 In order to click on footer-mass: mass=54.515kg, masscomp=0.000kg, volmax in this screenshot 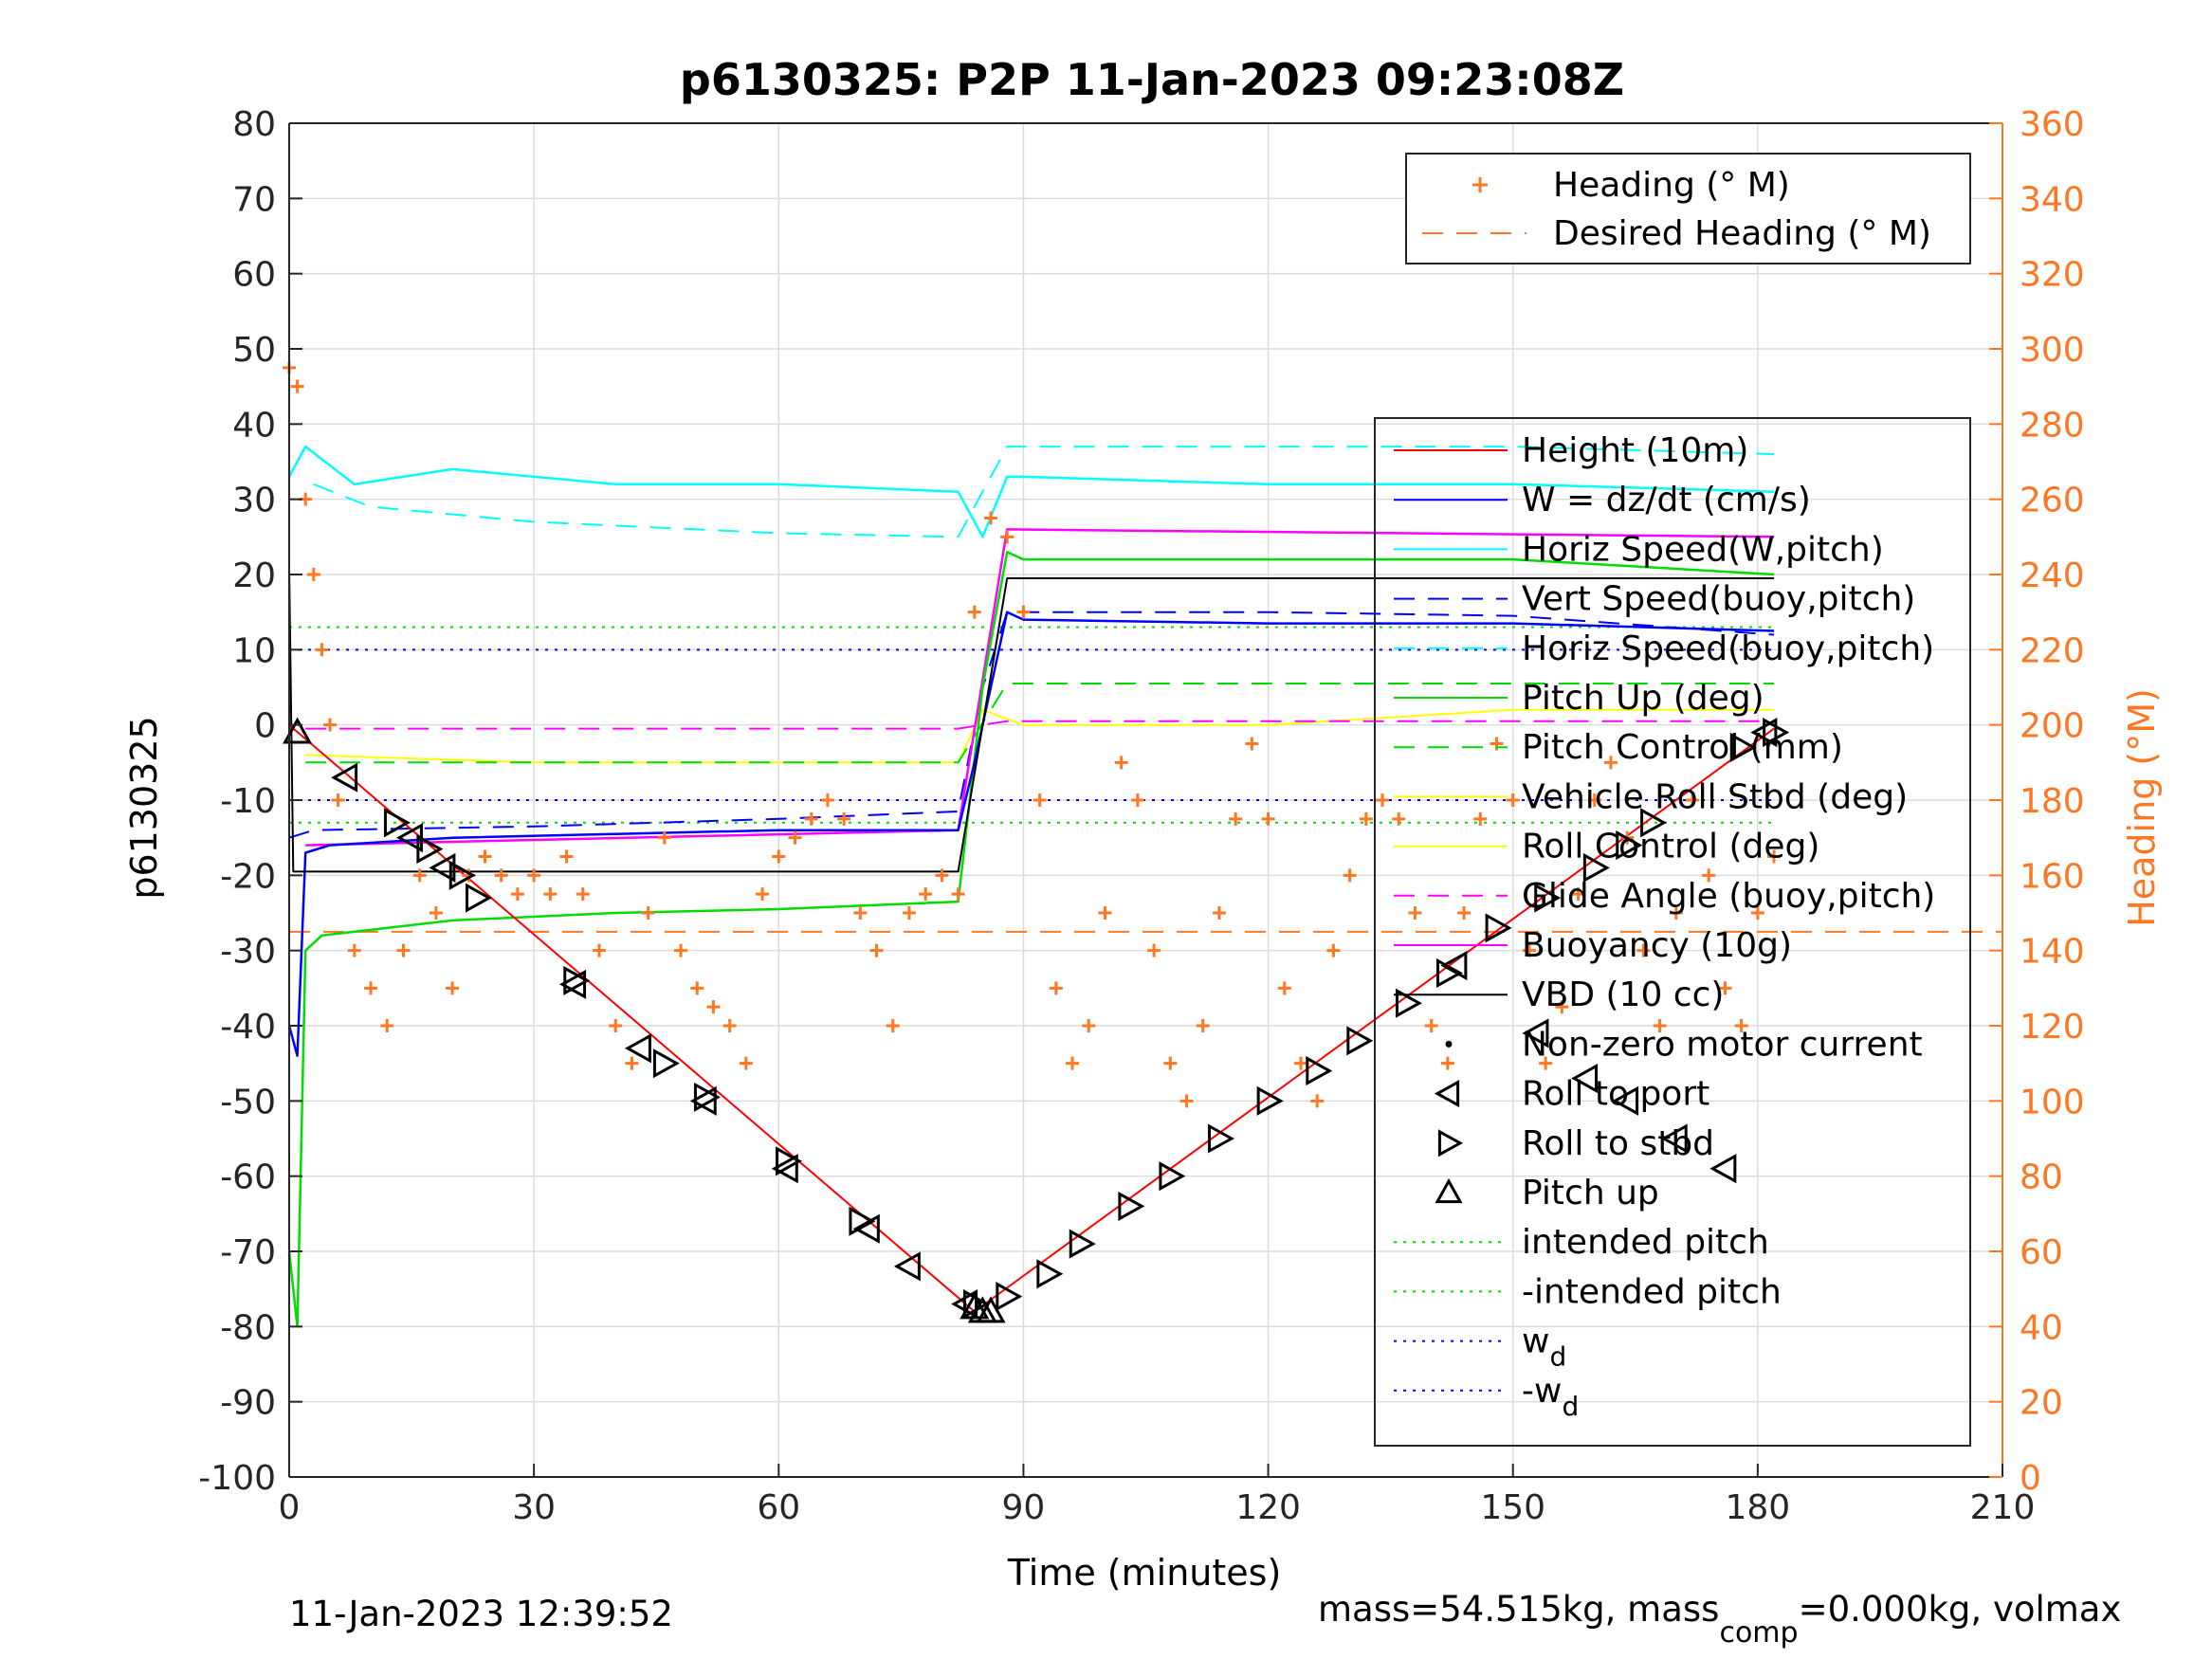, I will do `click(1719, 1619)`.